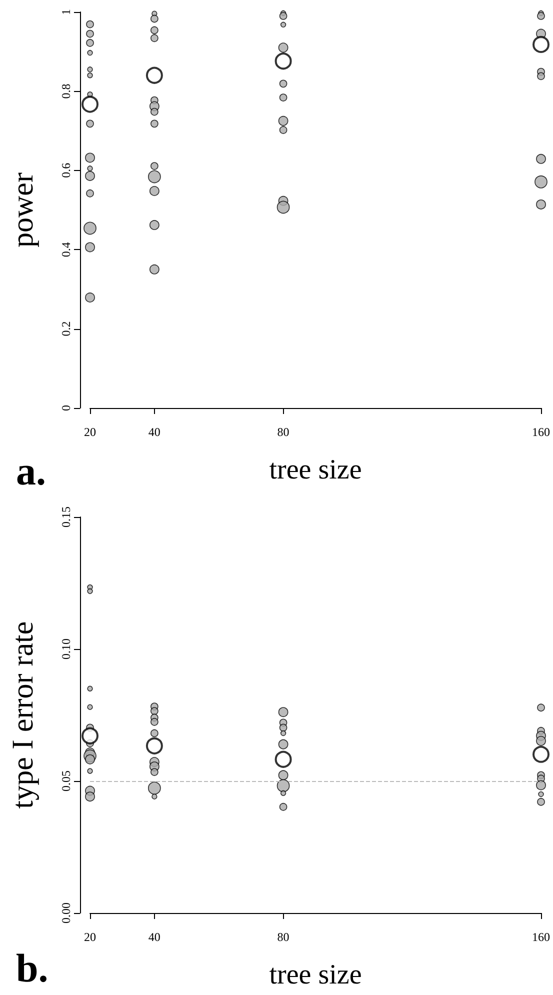  What do you see at coordinates (23, 210) in the screenshot?
I see `y-axis-title: power` at bounding box center [23, 210].